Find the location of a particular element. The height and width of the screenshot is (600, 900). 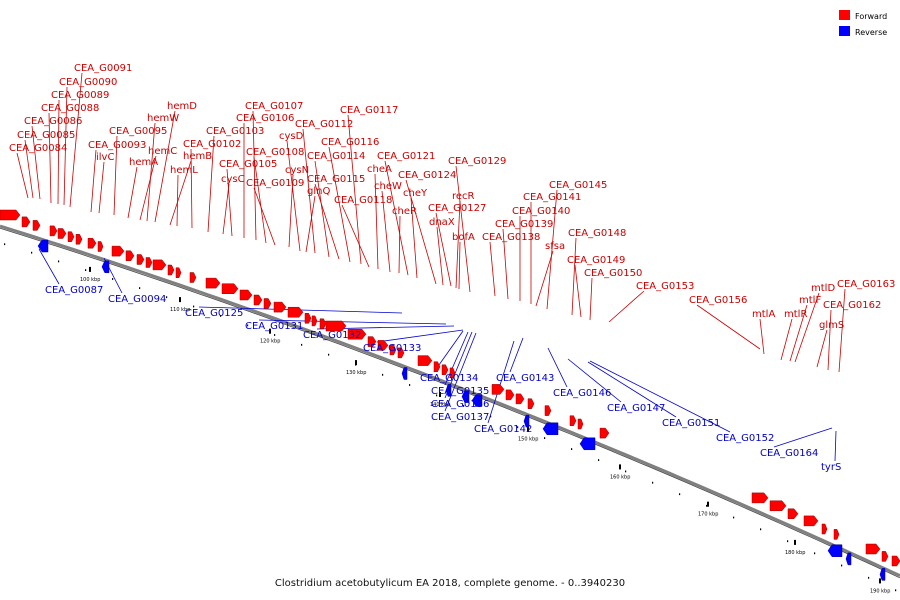

gene-label-cea-g0137: CEA_G0137 is located at coordinates (460, 417).